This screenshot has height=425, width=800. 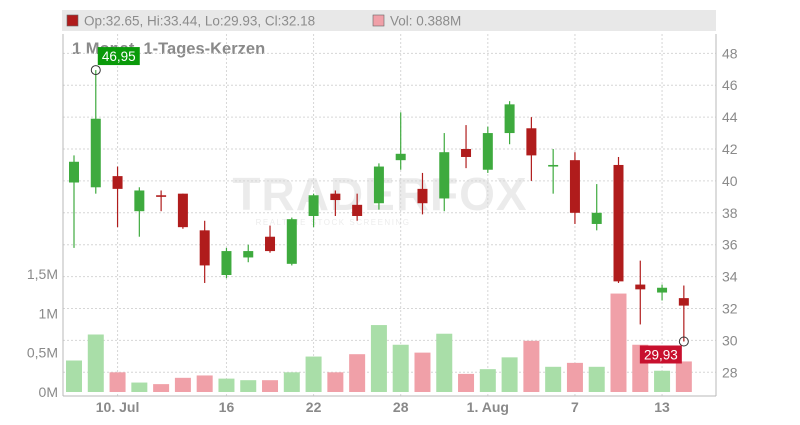 I want to click on high-price-label: 46,95, so click(x=119, y=56).